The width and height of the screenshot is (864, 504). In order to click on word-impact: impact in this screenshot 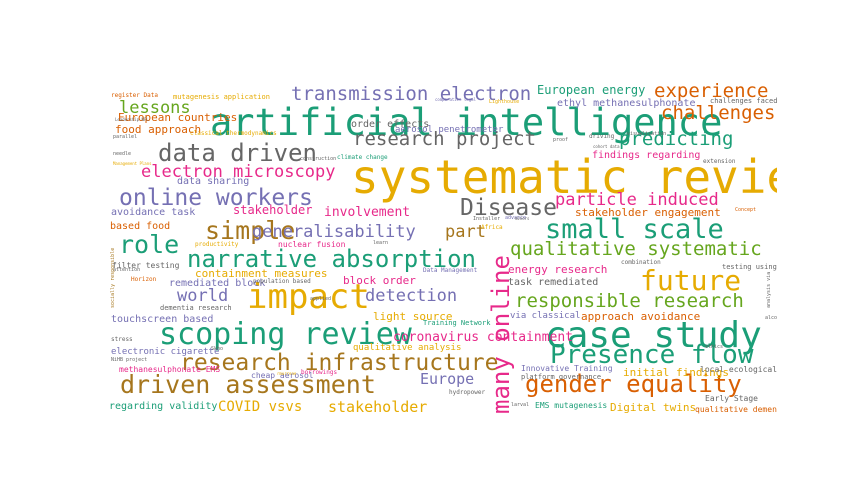, I will do `click(308, 297)`.